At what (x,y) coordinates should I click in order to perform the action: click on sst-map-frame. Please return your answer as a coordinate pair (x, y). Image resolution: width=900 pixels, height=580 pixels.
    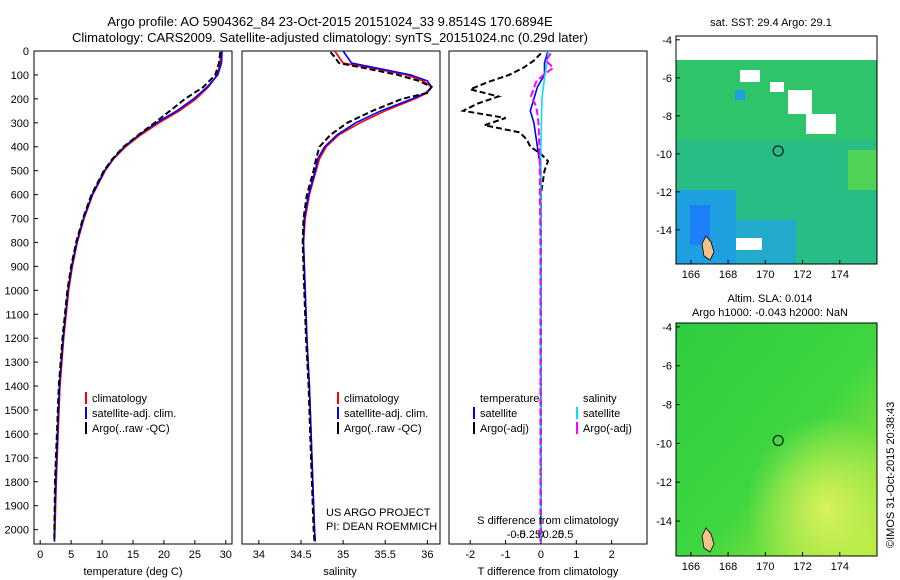
    Looking at the image, I should click on (776, 150).